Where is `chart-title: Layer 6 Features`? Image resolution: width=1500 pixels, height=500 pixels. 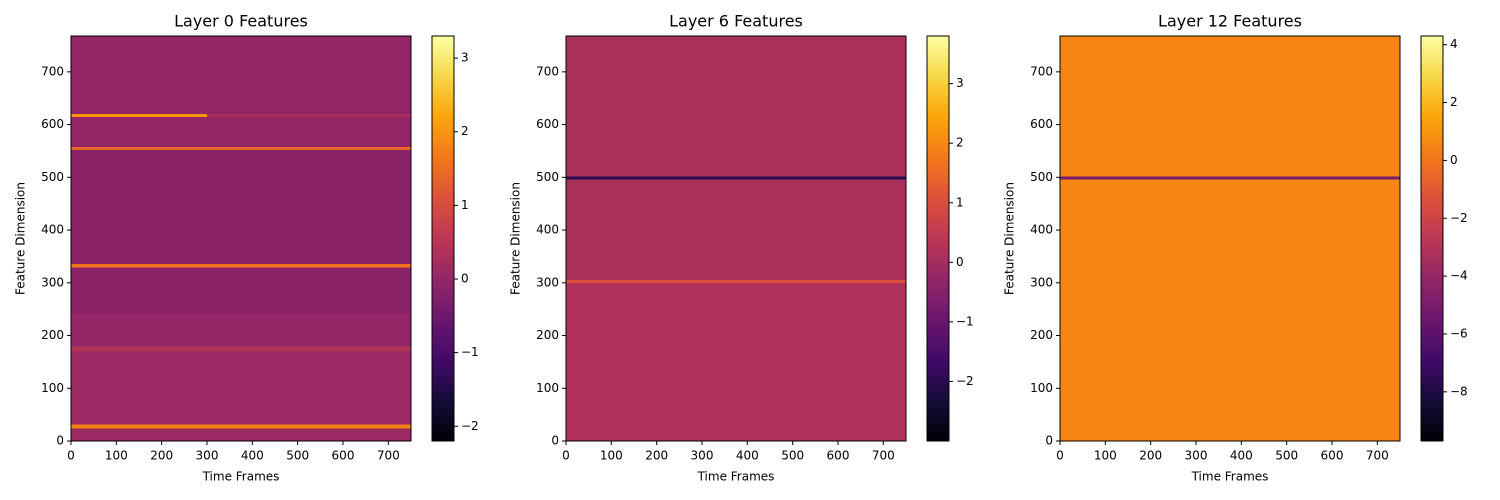 chart-title: Layer 6 Features is located at coordinates (736, 21).